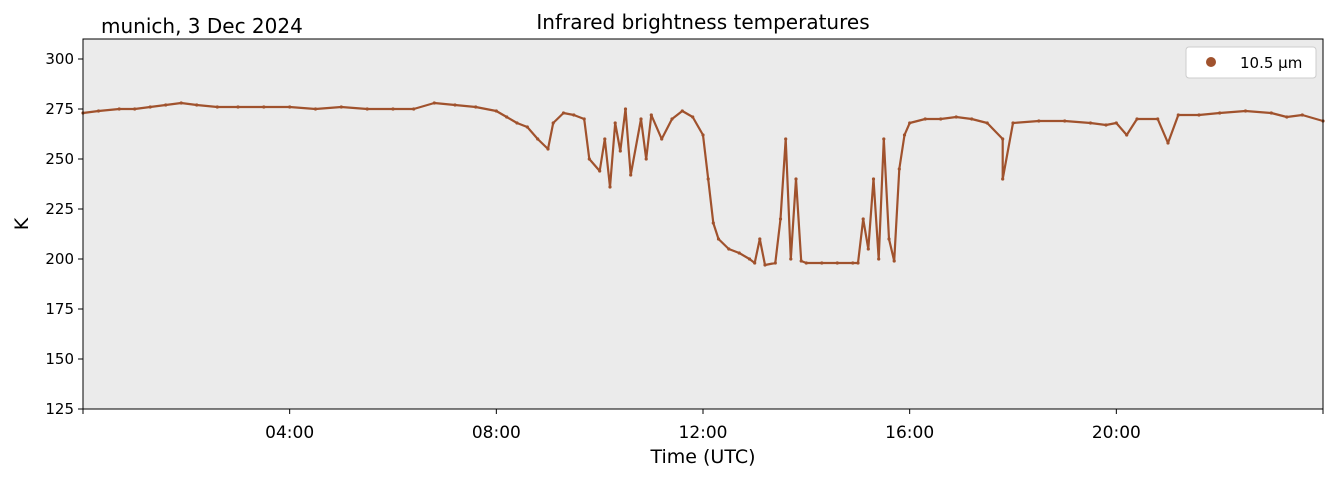  I want to click on chart-title: Infrared brightness temperatures, so click(702, 22).